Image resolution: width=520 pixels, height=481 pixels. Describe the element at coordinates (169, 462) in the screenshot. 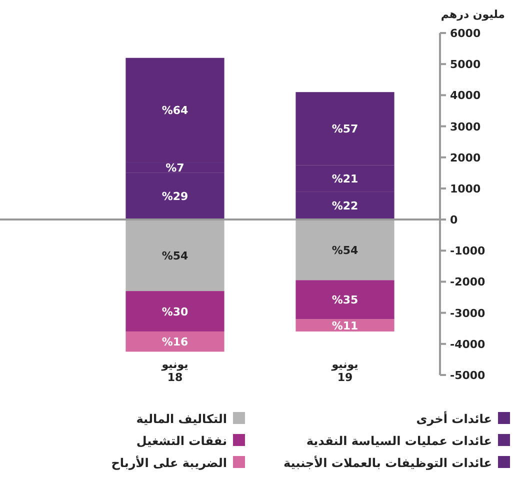

I see `legend-label: الضريبة على الأرباح` at that location.